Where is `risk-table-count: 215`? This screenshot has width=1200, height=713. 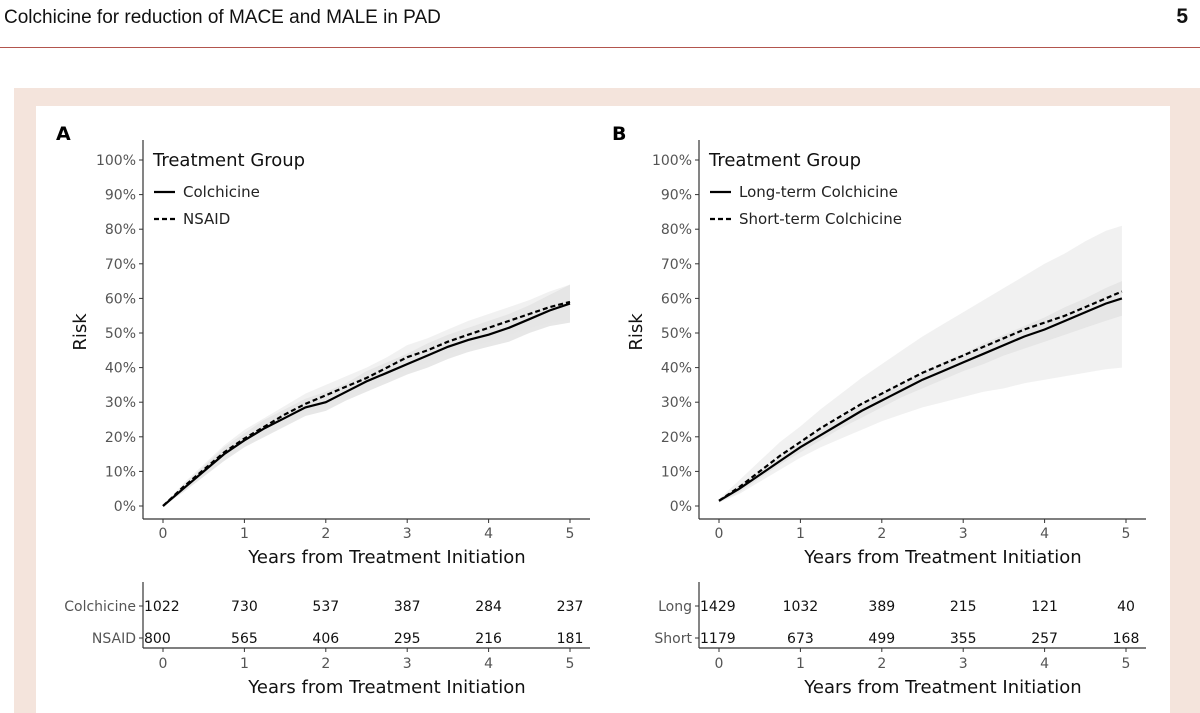 risk-table-count: 215 is located at coordinates (963, 607).